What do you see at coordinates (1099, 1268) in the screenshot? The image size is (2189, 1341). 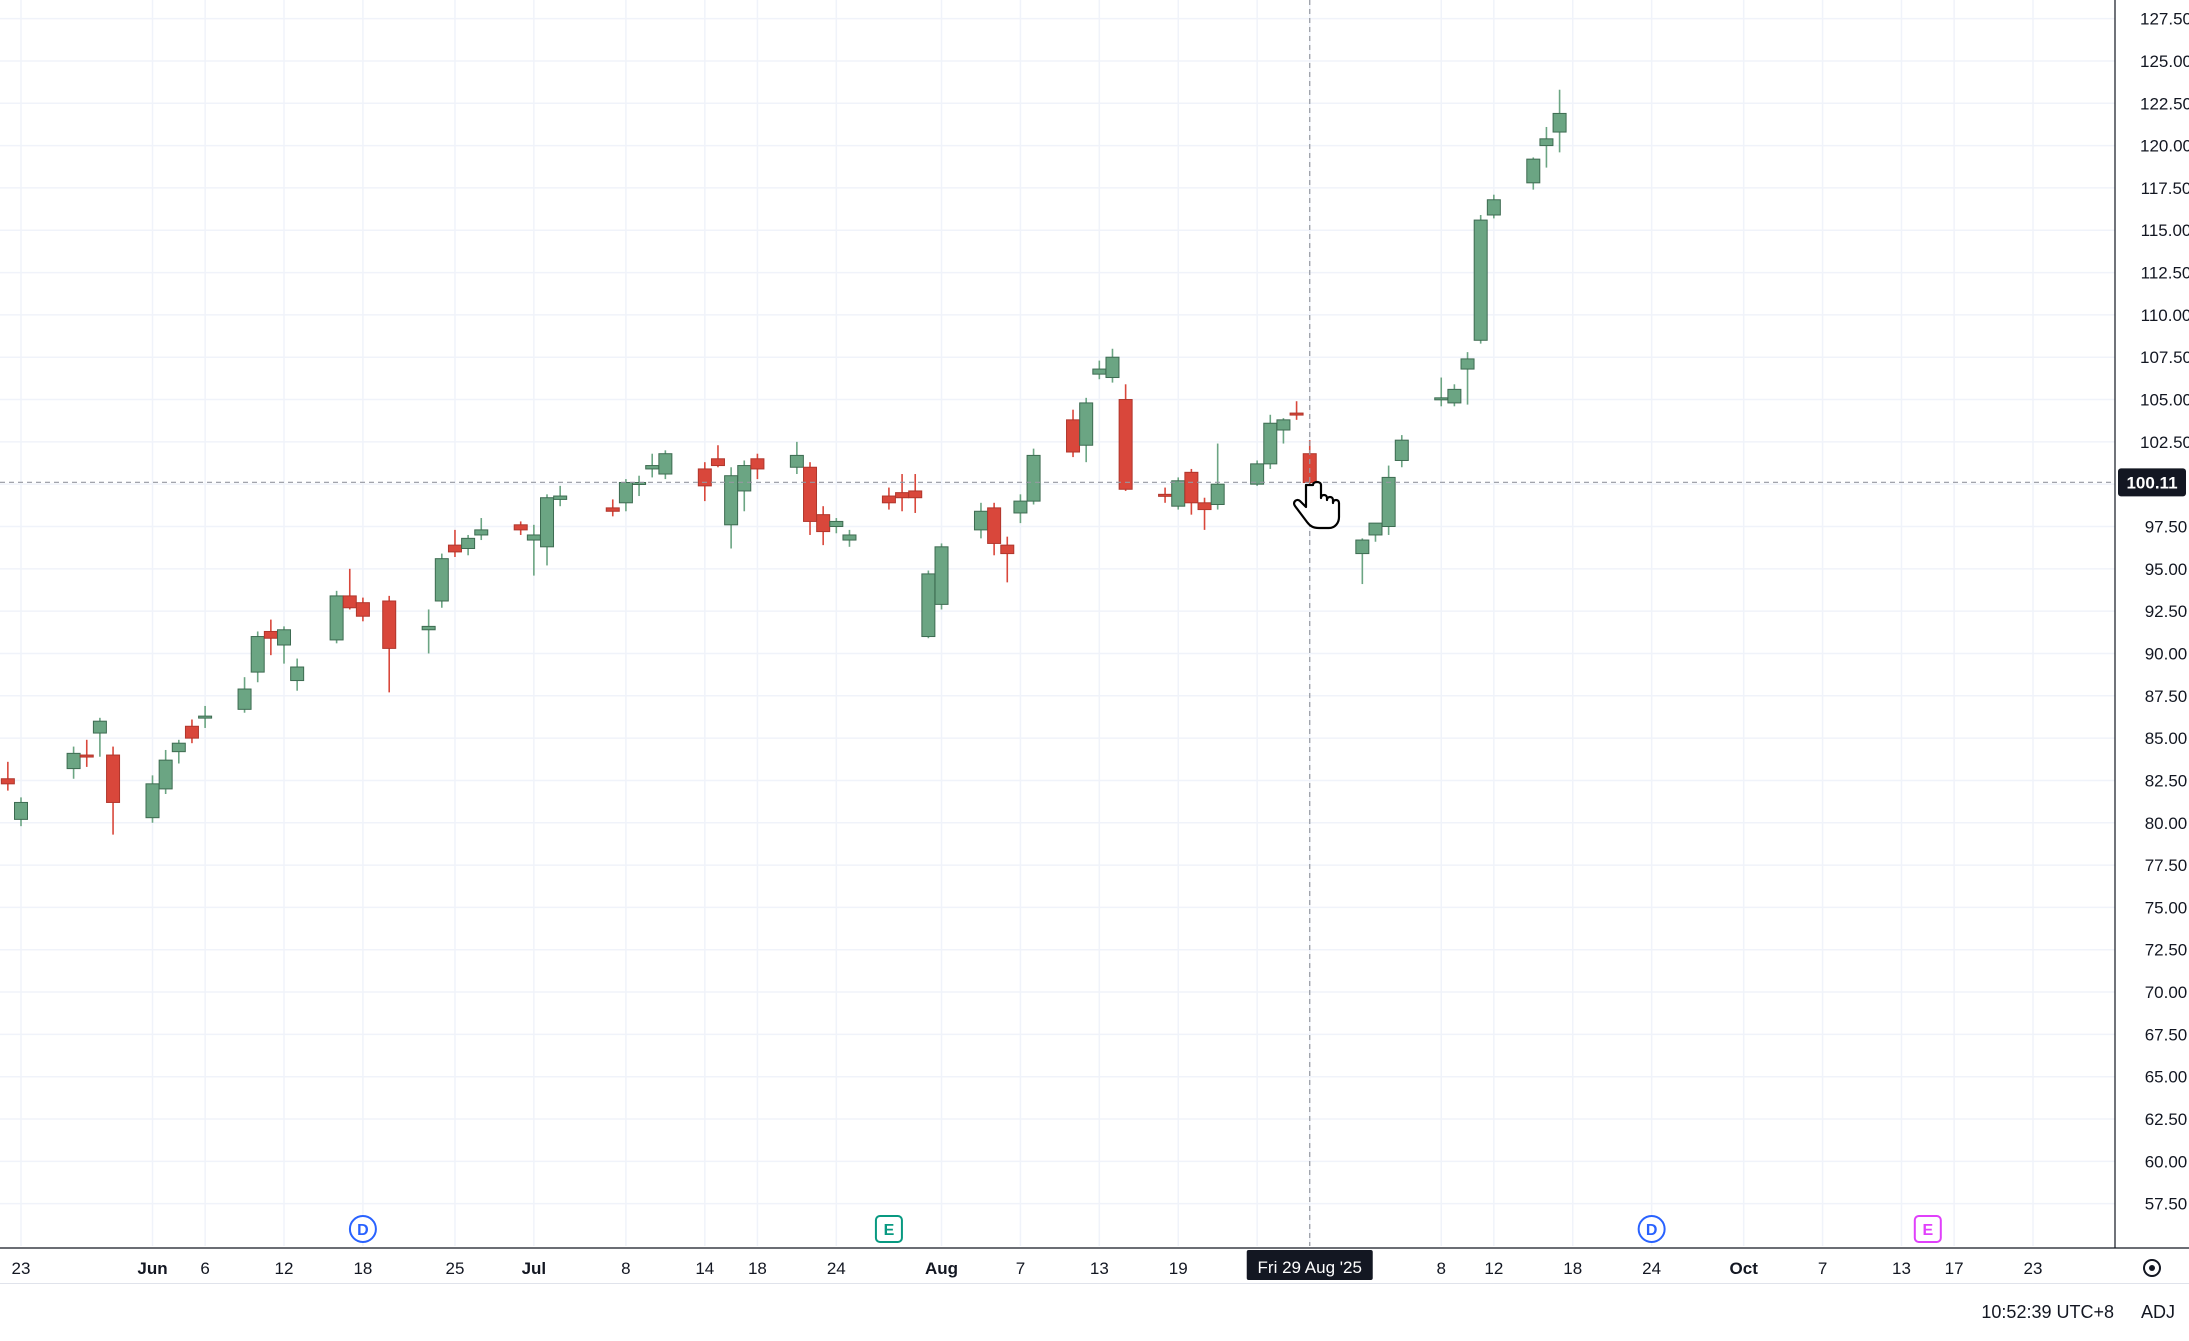 I see `time-tick-label: 13` at bounding box center [1099, 1268].